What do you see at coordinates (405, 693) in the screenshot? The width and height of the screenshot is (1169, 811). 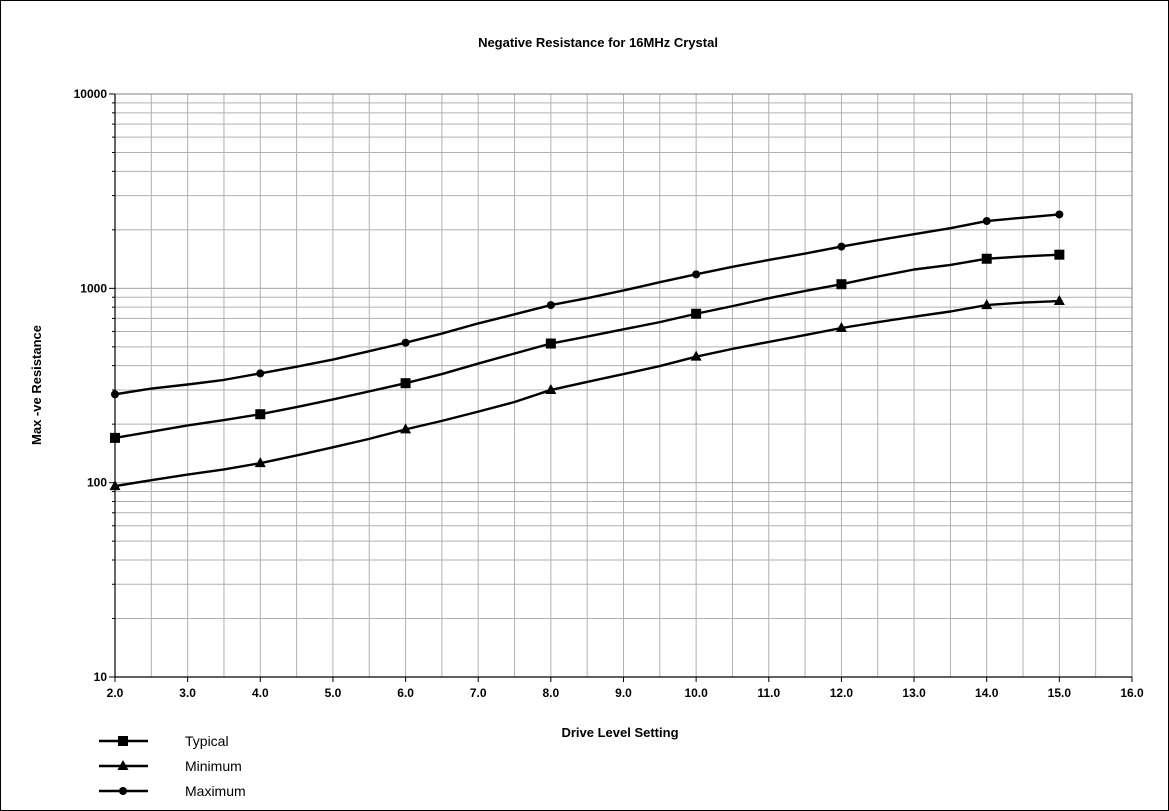 I see `x-tick-label: 6.0` at bounding box center [405, 693].